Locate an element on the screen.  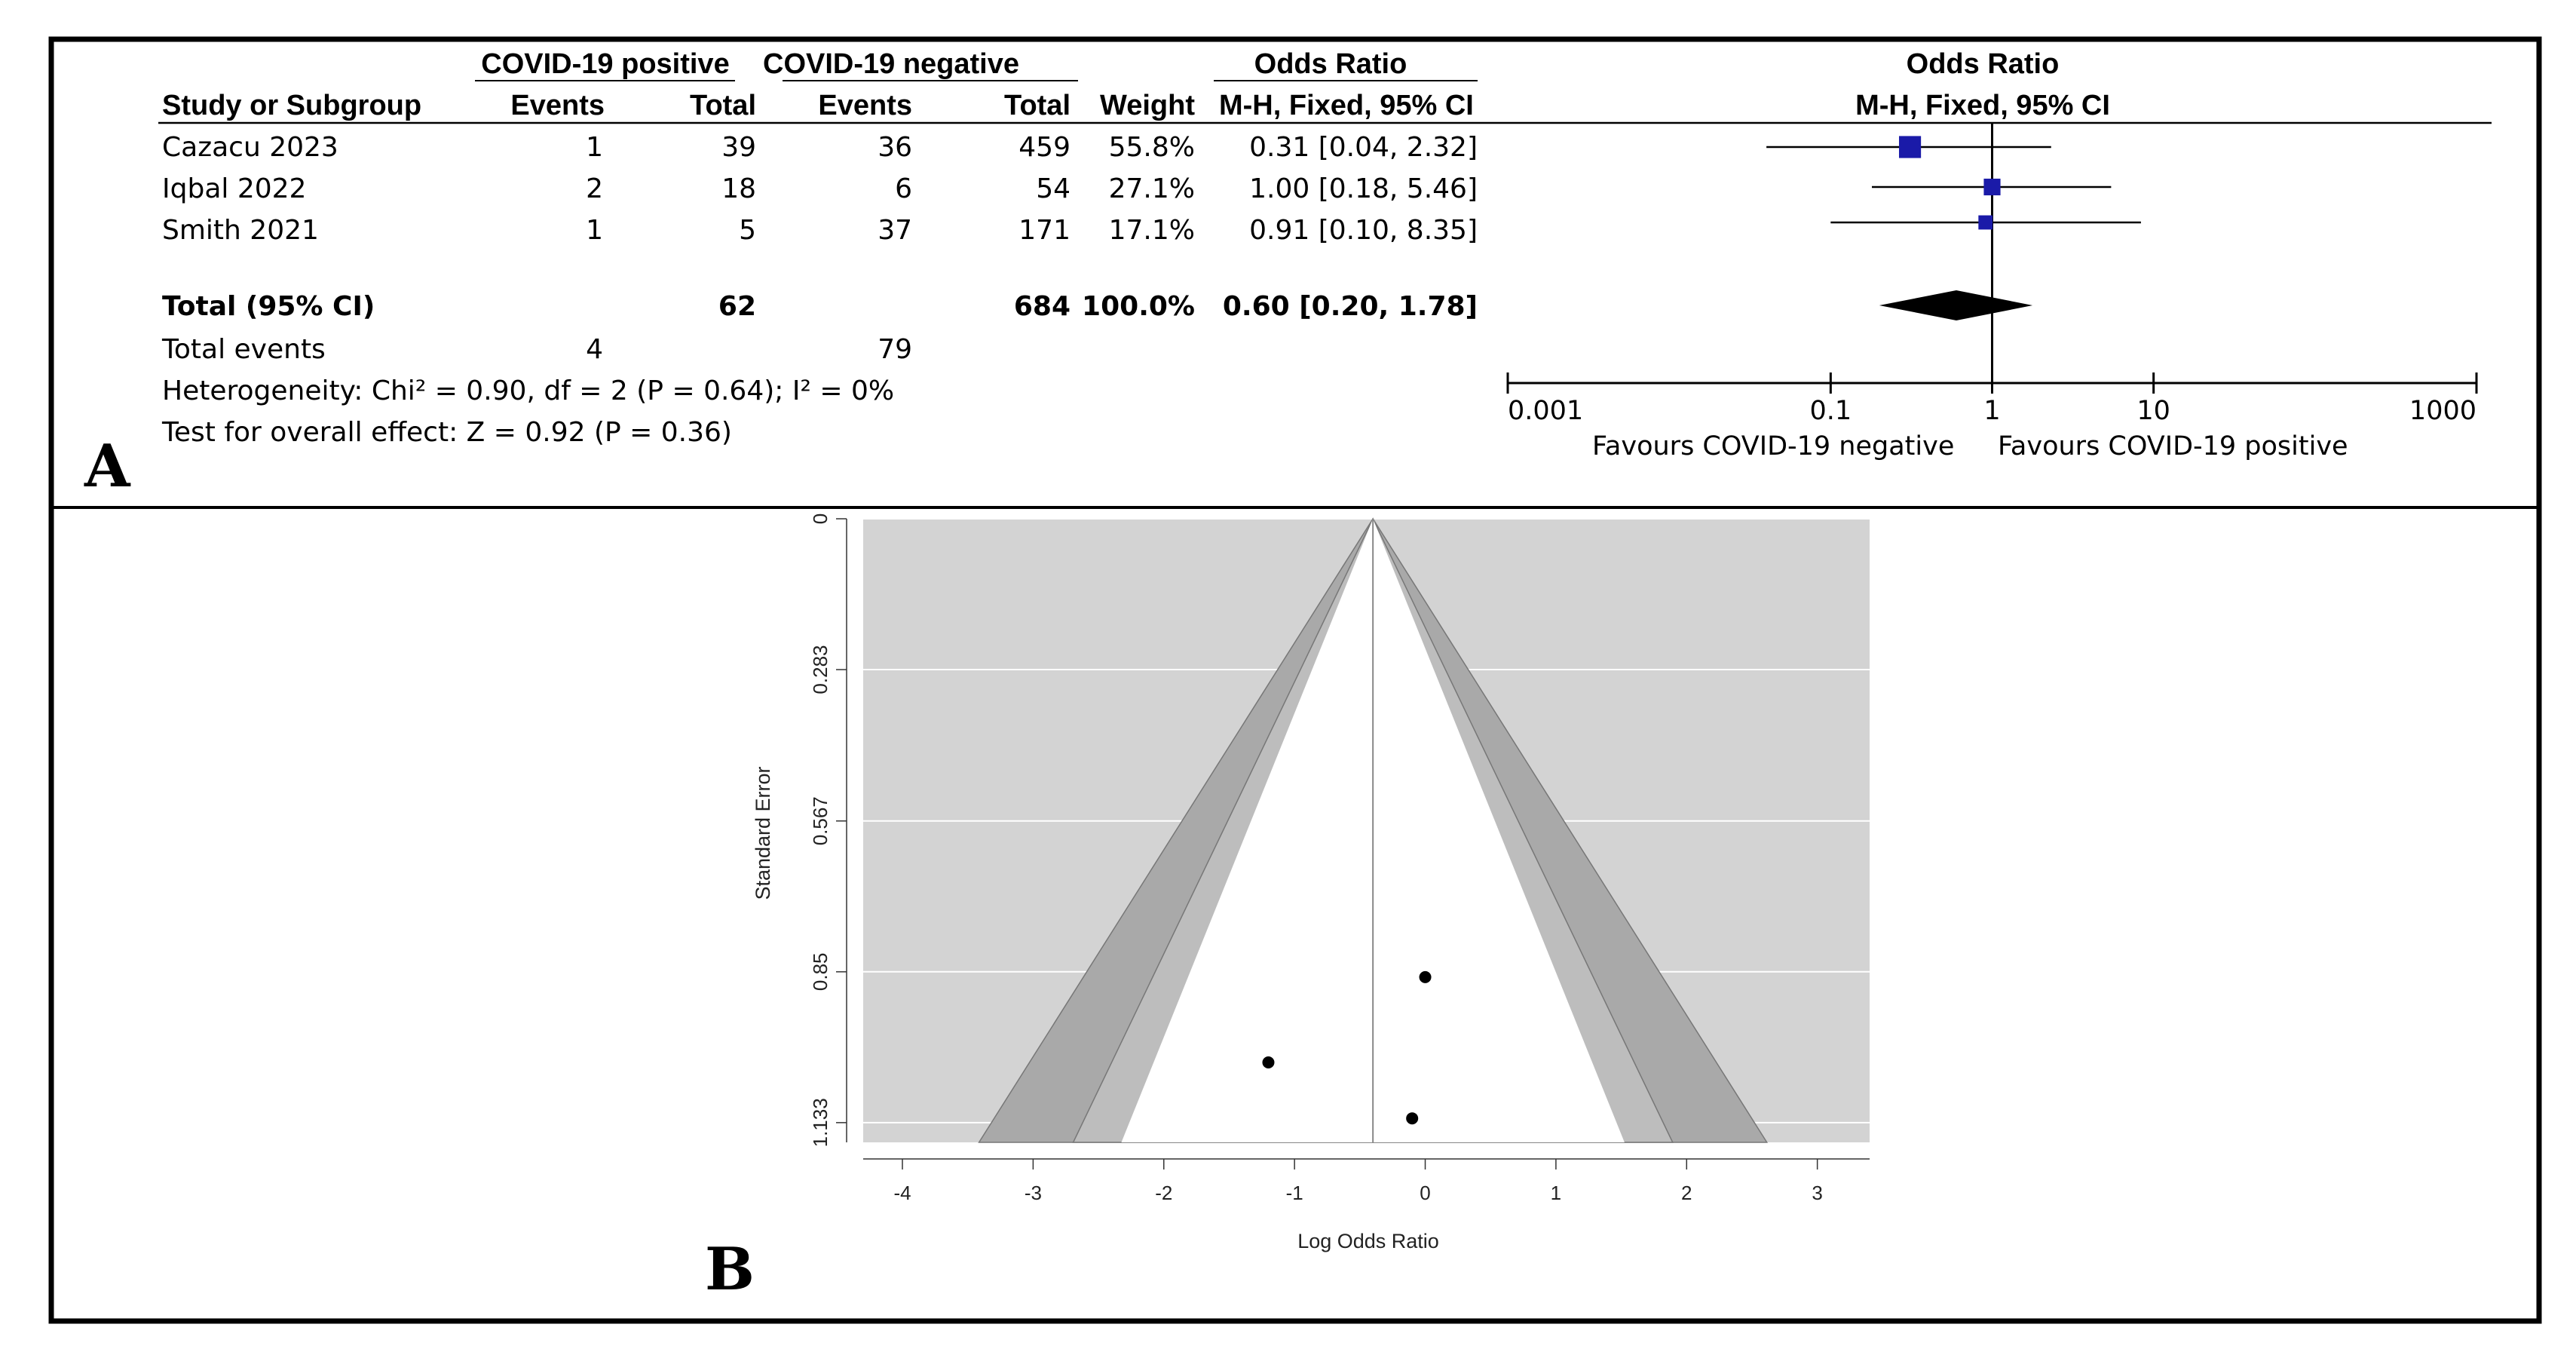
total-events-pos: 4 is located at coordinates (594, 349).